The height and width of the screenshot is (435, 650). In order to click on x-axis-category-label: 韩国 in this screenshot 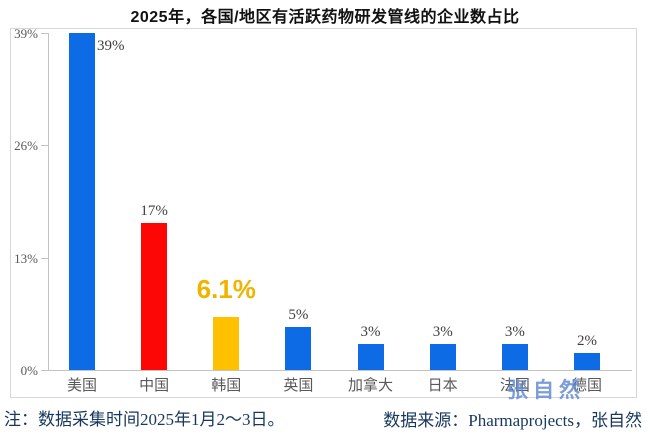, I will do `click(226, 386)`.